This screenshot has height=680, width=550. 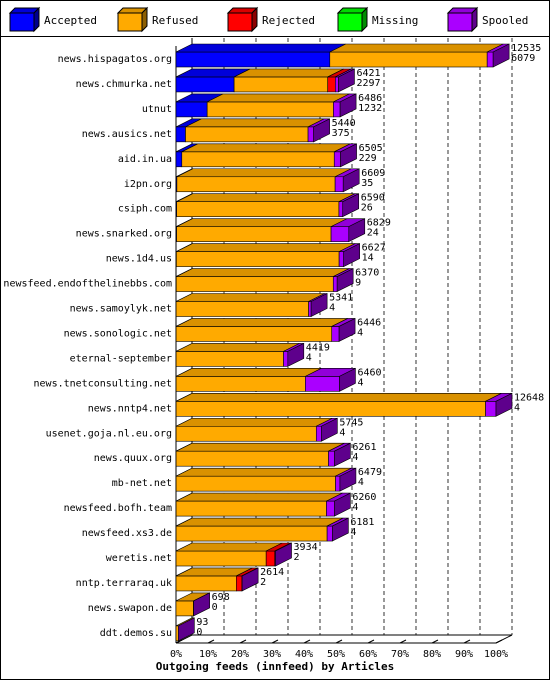 I want to click on legend-label: Rejected, so click(x=288, y=20).